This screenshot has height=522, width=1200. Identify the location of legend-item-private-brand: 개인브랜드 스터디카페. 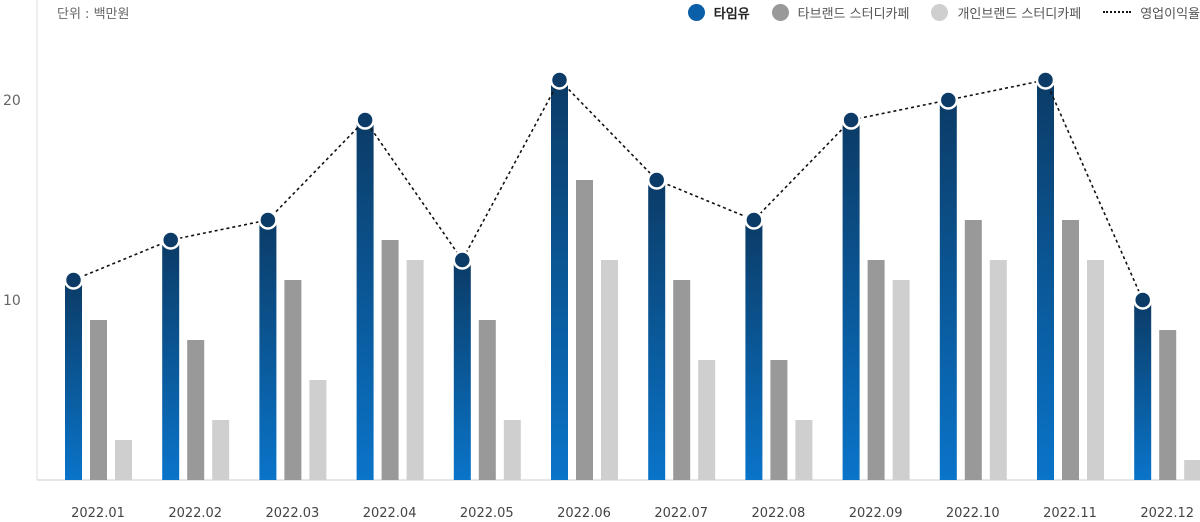
(1006, 12).